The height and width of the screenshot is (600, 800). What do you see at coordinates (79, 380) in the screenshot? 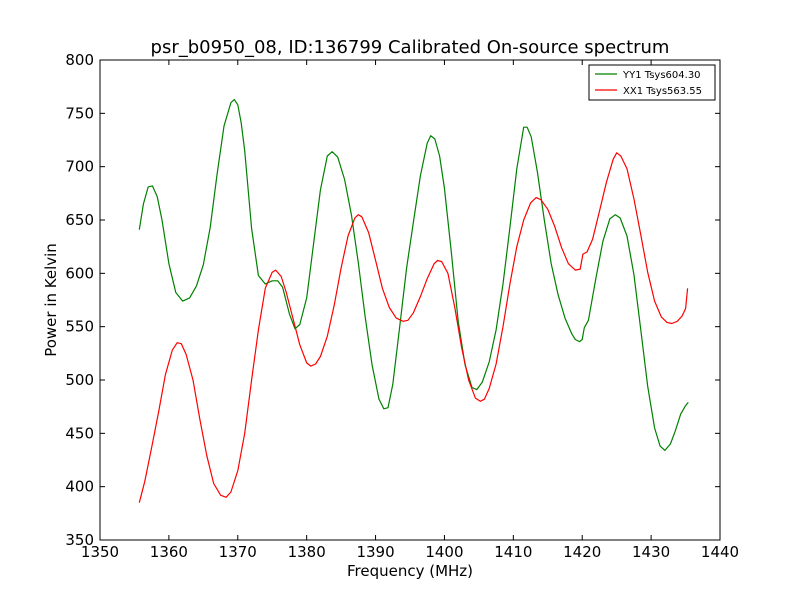
I see `y-tick-label: 500` at bounding box center [79, 380].